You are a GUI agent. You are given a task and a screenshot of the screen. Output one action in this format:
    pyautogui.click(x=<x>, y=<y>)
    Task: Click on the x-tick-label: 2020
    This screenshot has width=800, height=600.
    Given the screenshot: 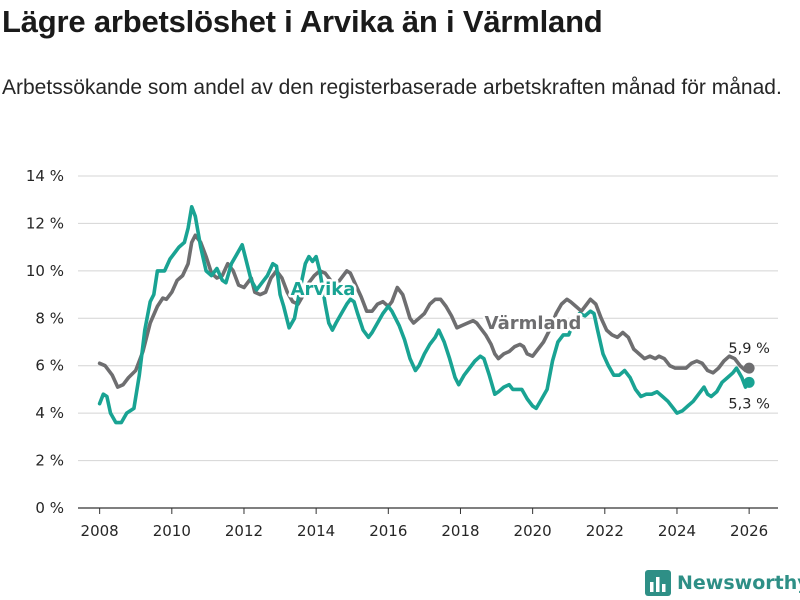 What is the action you would take?
    pyautogui.click(x=533, y=531)
    